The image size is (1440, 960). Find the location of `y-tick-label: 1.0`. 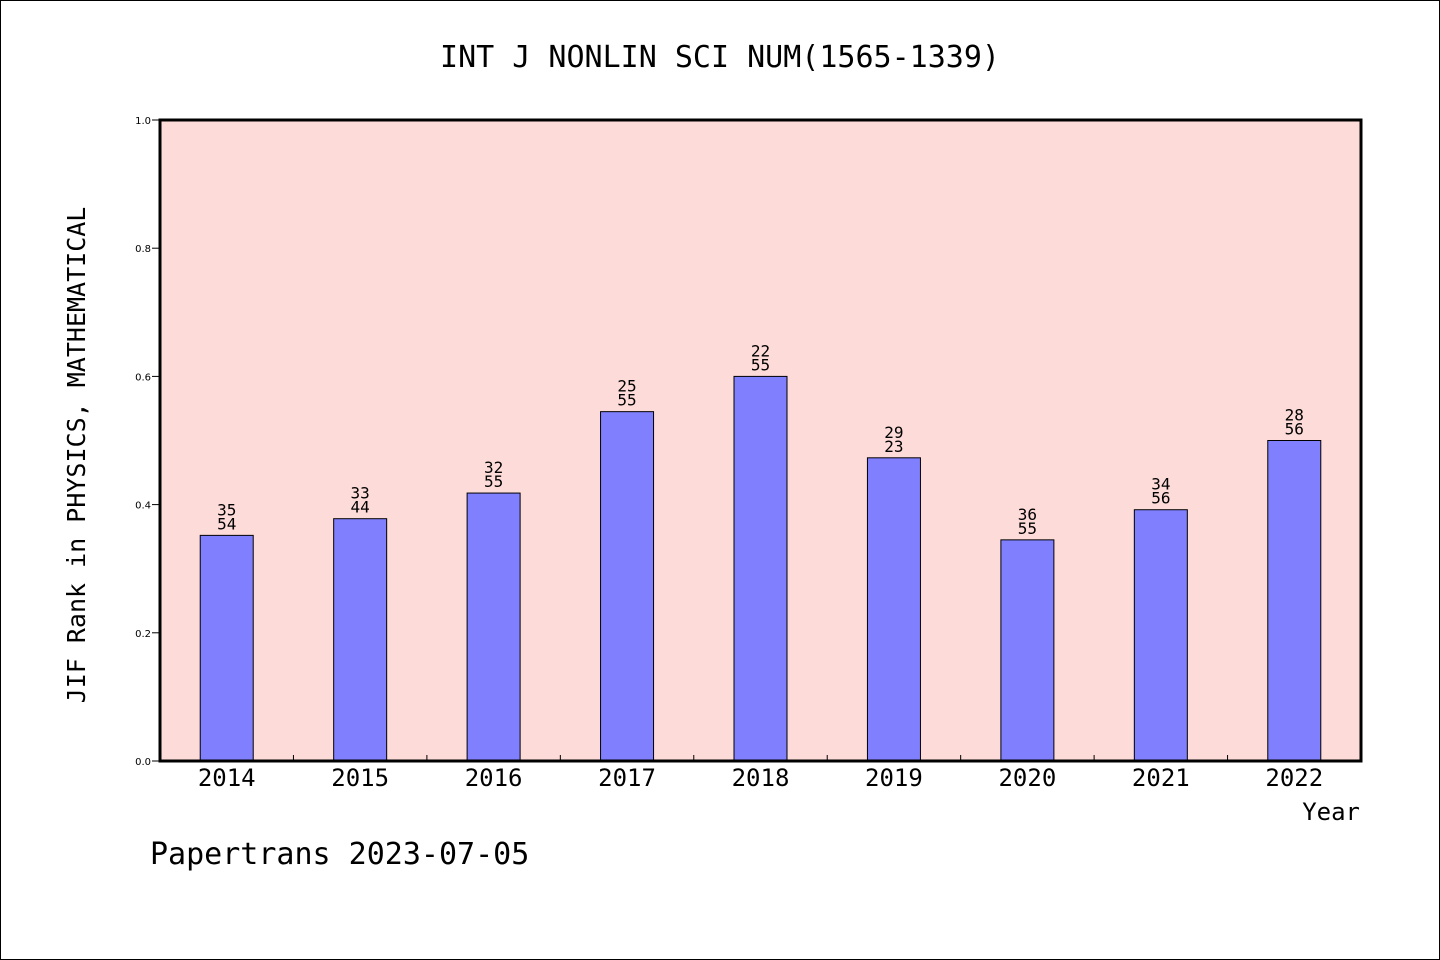

y-tick-label: 1.0 is located at coordinates (143, 121).